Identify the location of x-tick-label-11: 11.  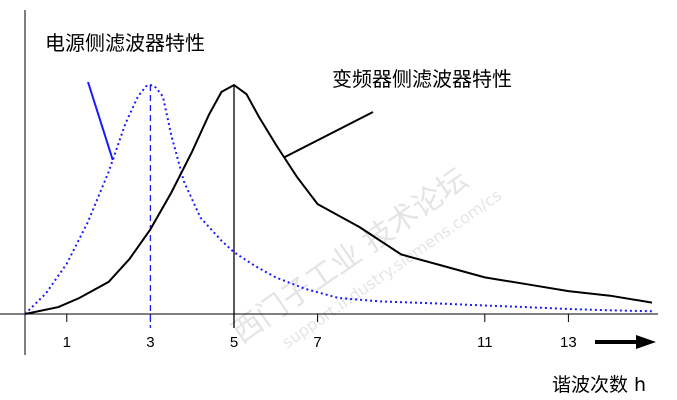
(485, 342).